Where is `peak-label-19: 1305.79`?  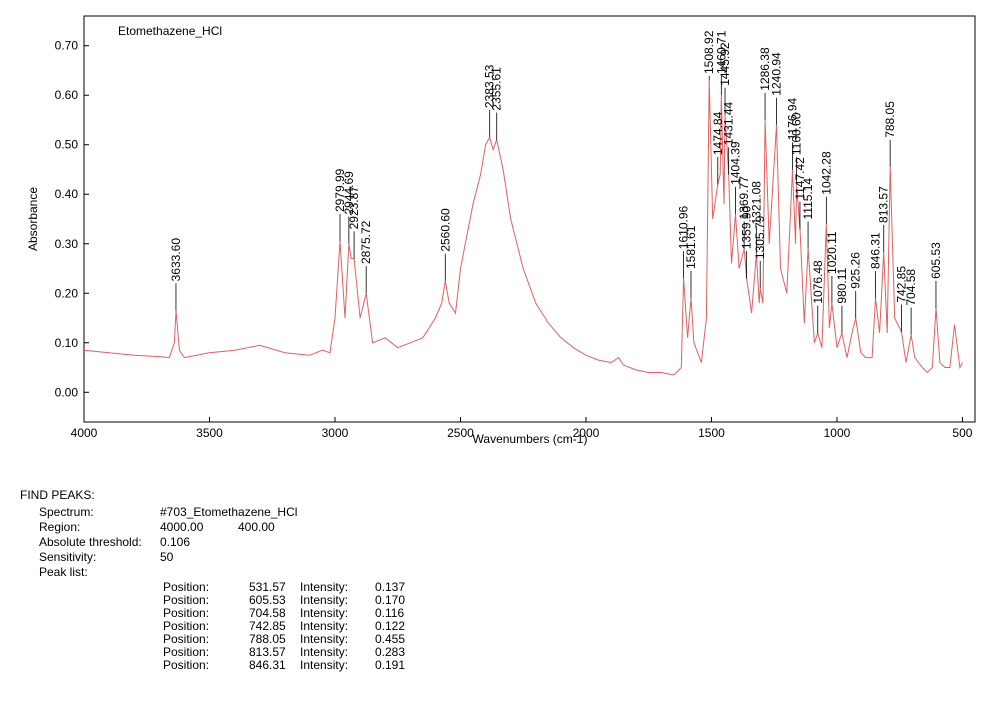 peak-label-19: 1305.79 is located at coordinates (760, 237).